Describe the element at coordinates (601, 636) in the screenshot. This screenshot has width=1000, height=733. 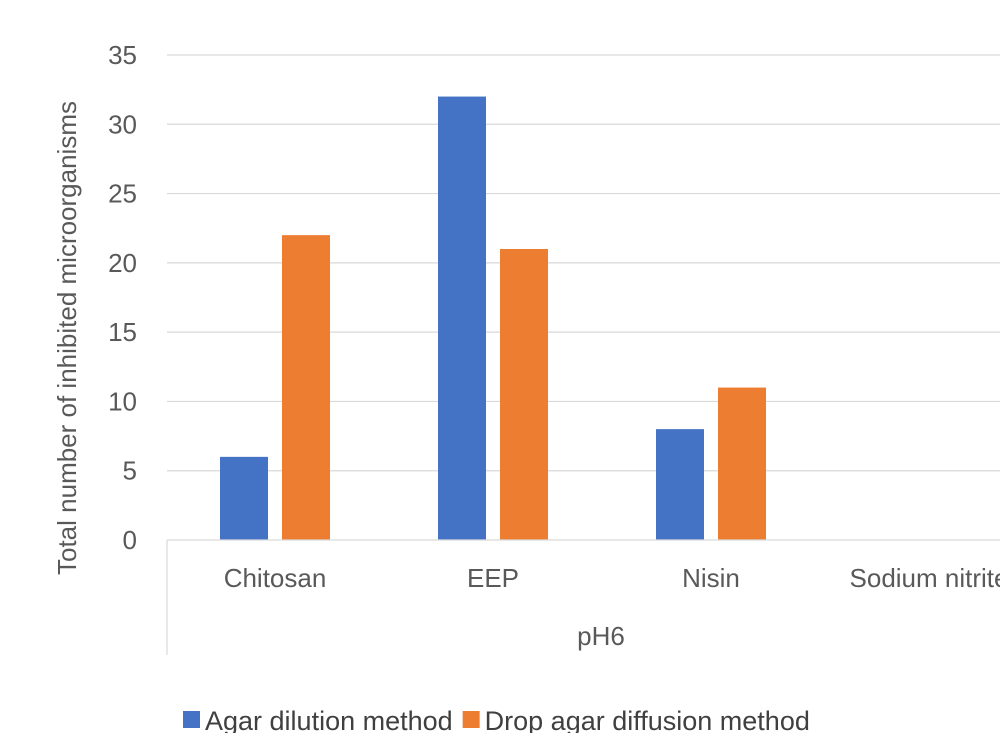
I see `group-label: pH6` at that location.